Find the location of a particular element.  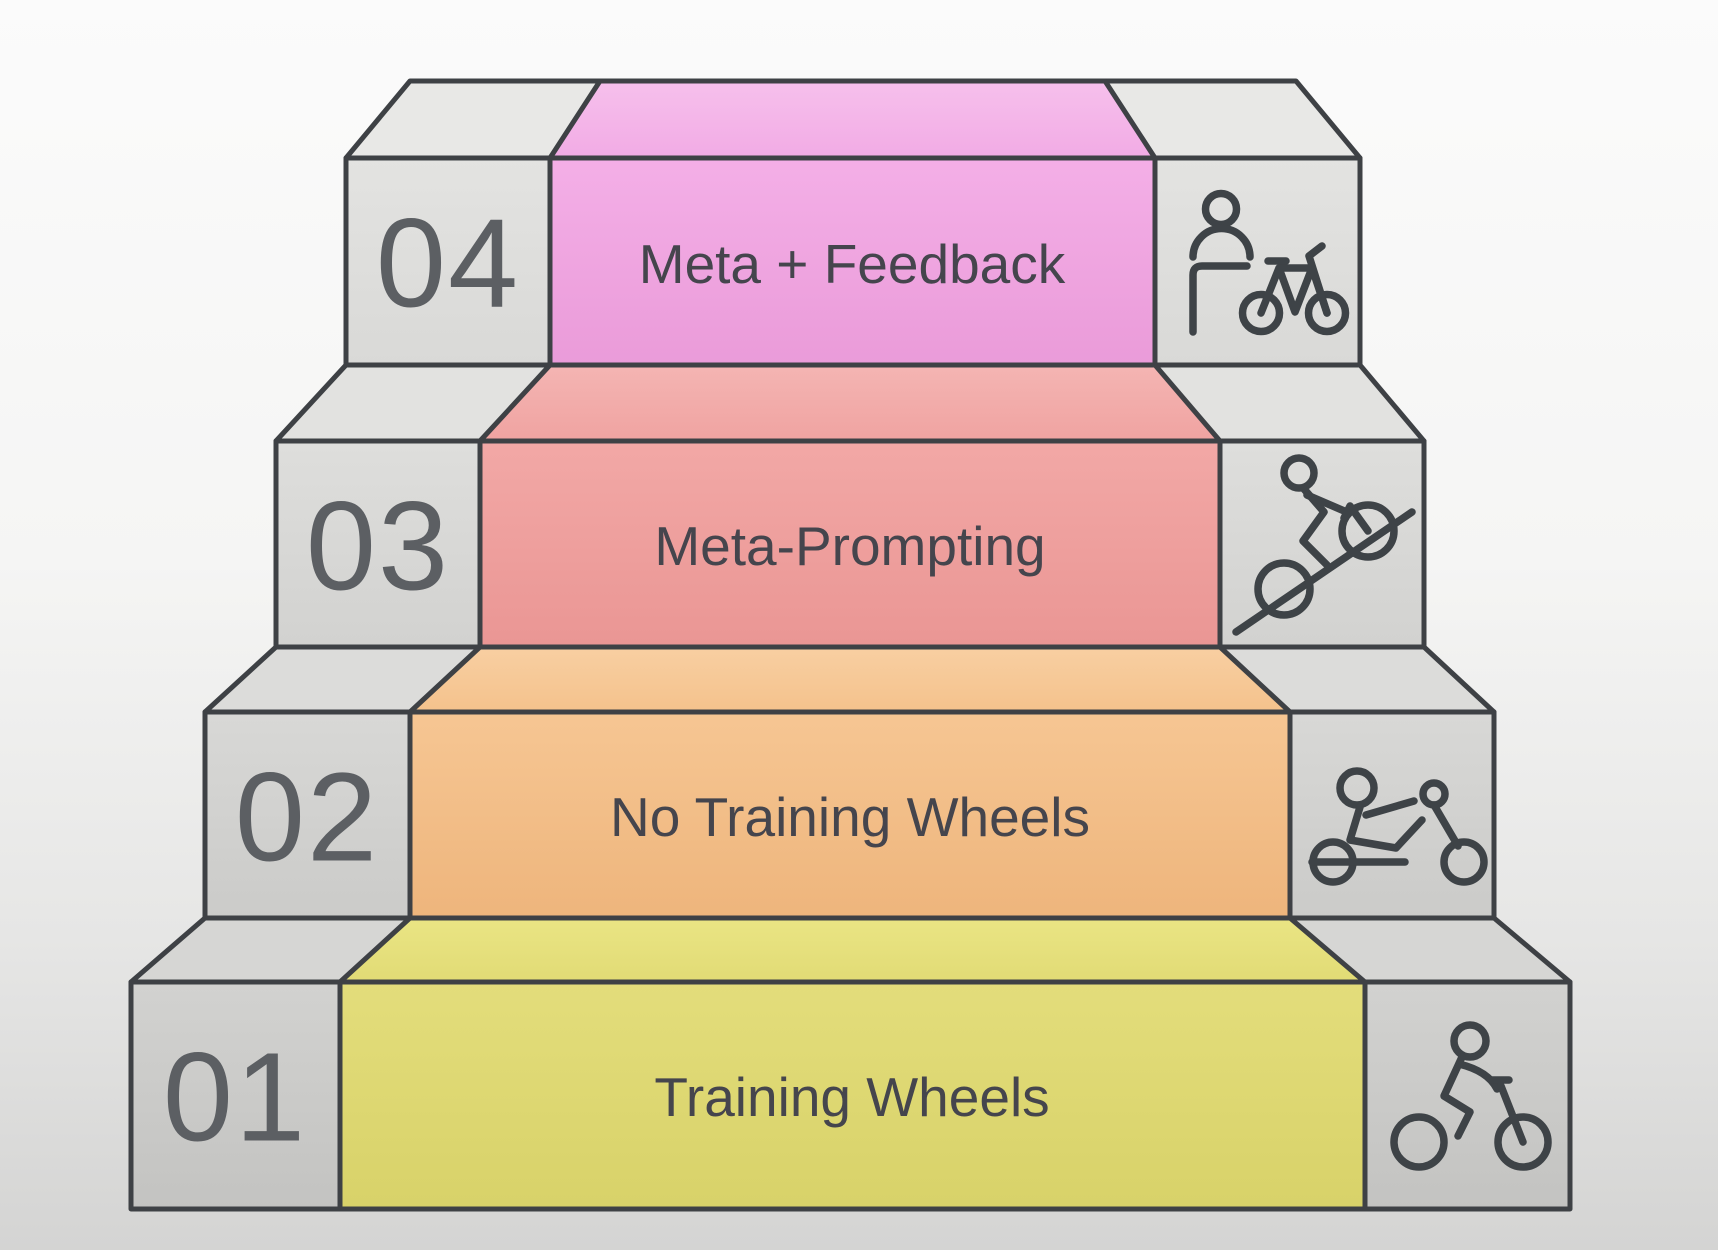

person-with-bicycle-icon is located at coordinates (1269, 262).